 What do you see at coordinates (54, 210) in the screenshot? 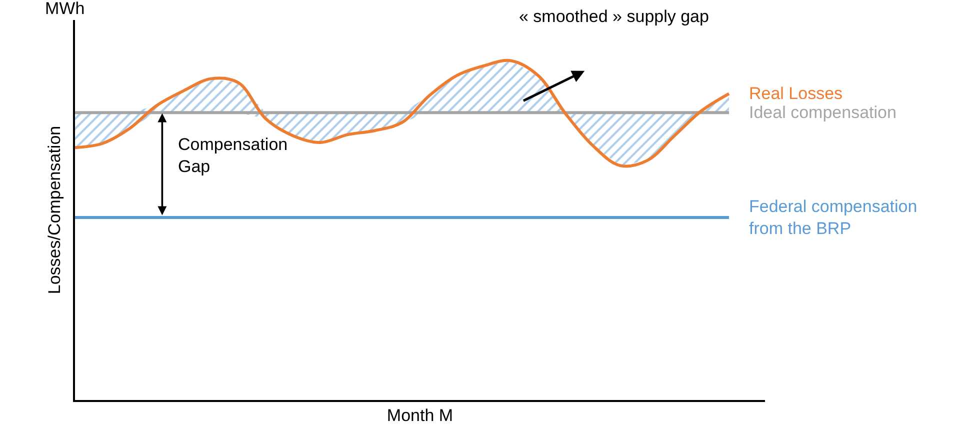
I see `y-axis-title: Losses/Compensation` at bounding box center [54, 210].